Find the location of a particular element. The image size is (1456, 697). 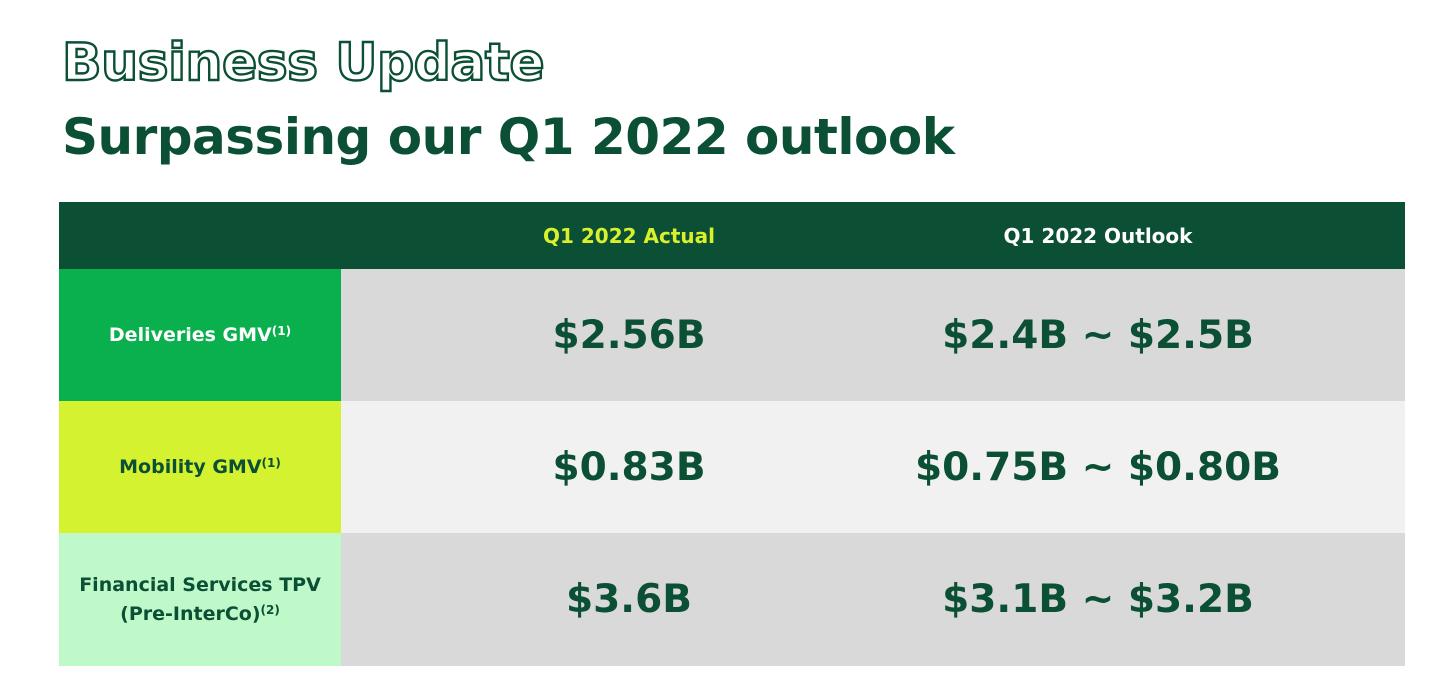

row-value-cell: $0.83B $0.75B ~ $0.80B is located at coordinates (873, 467).